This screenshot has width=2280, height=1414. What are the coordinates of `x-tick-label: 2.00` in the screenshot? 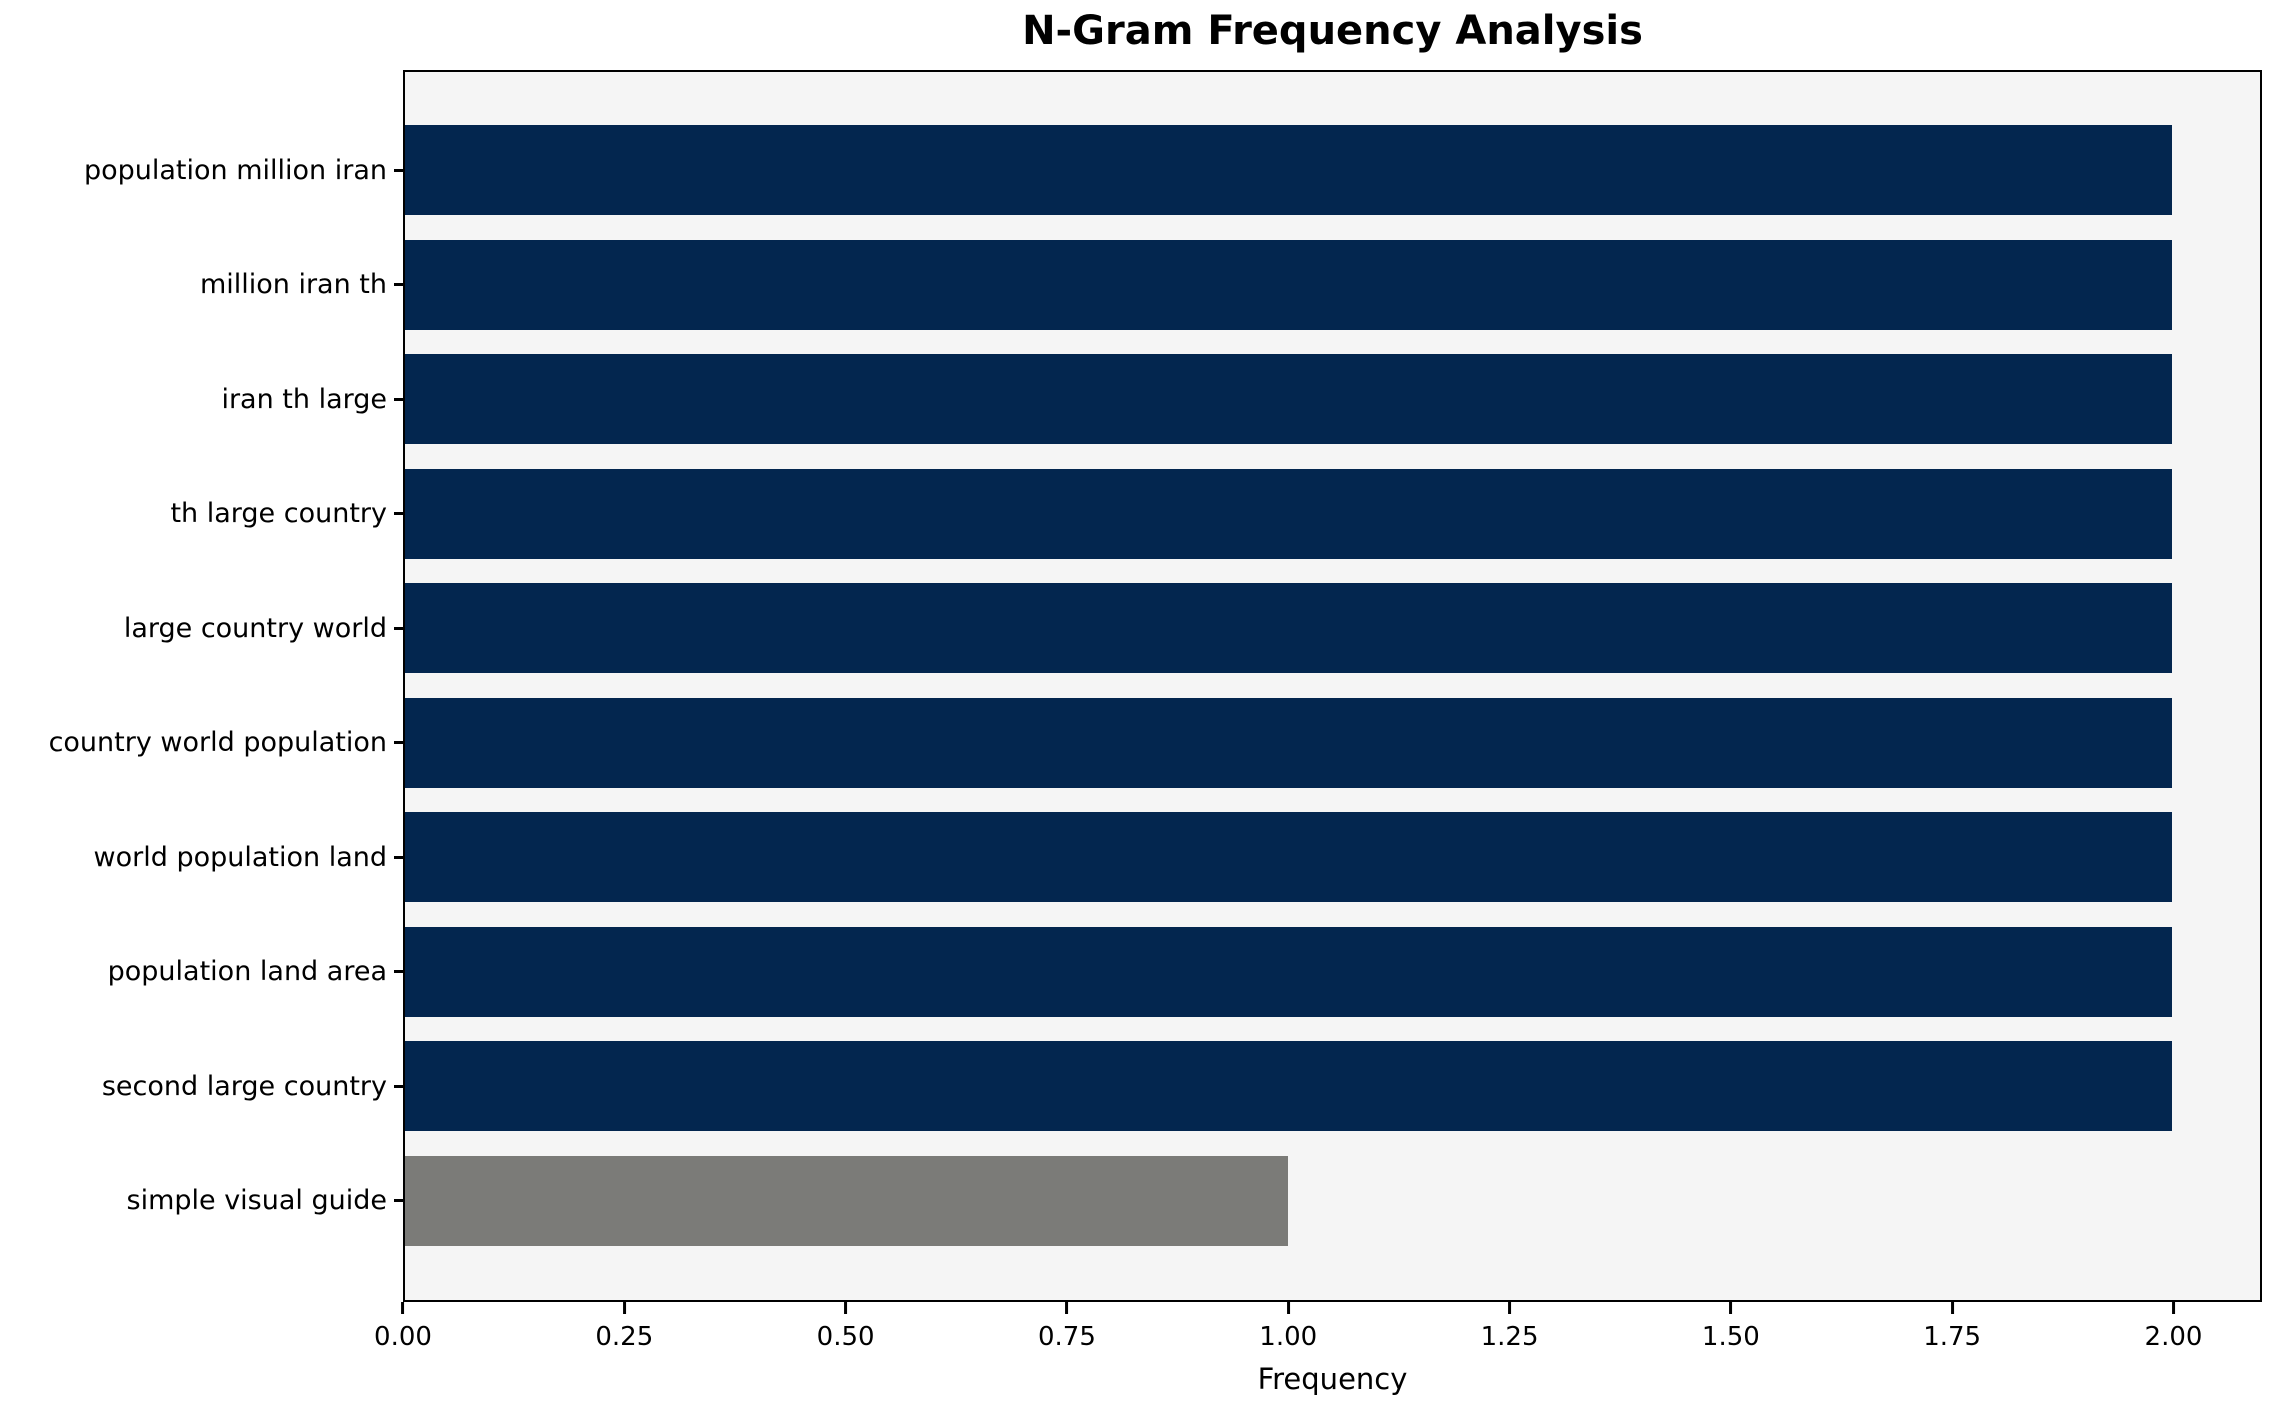 It's located at (2173, 1337).